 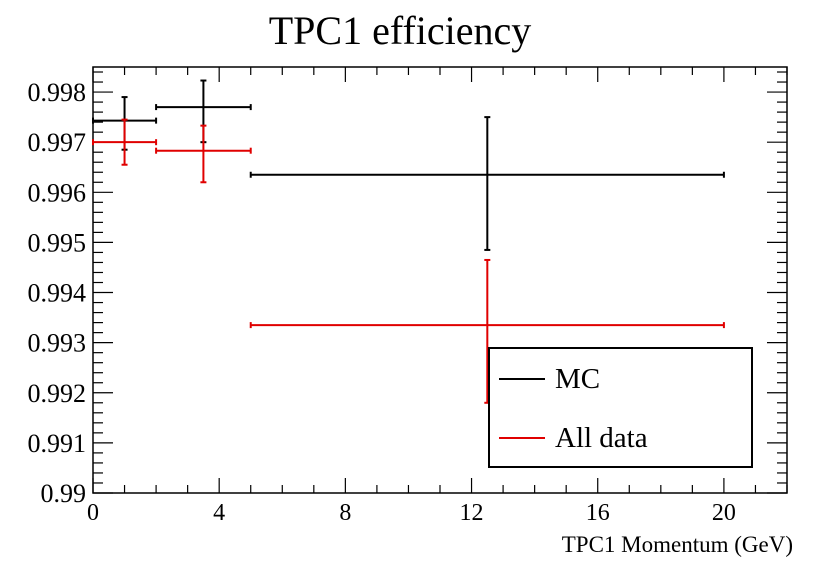 I want to click on x-tick-label: 4, so click(x=219, y=513).